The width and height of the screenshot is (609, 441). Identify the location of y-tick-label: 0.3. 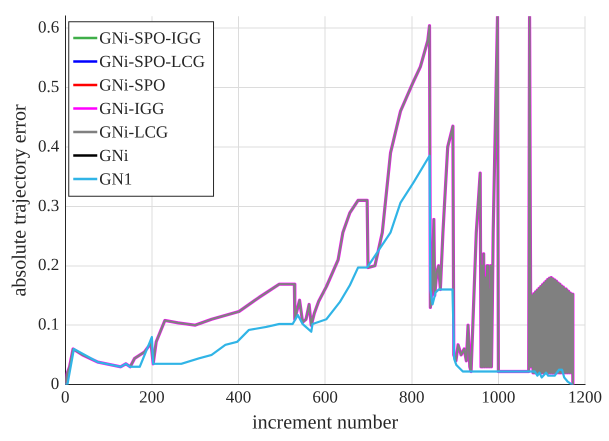
(49, 205).